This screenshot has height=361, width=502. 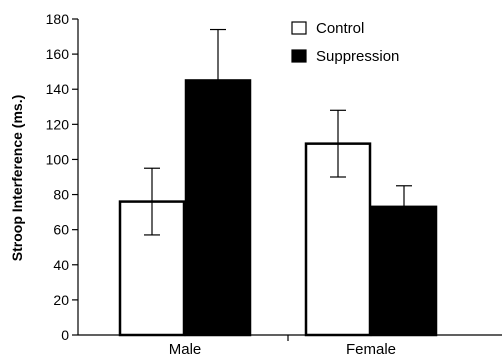 I want to click on y-tick-label: 140, so click(x=58, y=89).